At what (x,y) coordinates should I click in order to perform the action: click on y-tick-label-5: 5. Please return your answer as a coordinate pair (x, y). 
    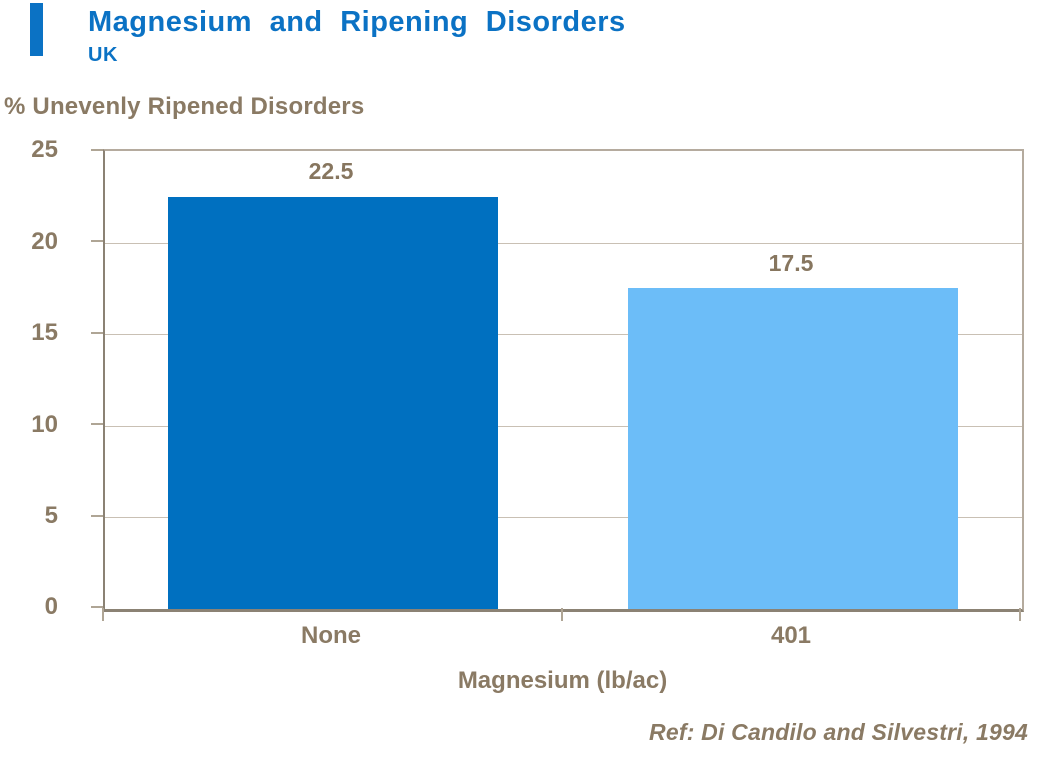
    Looking at the image, I should click on (51, 515).